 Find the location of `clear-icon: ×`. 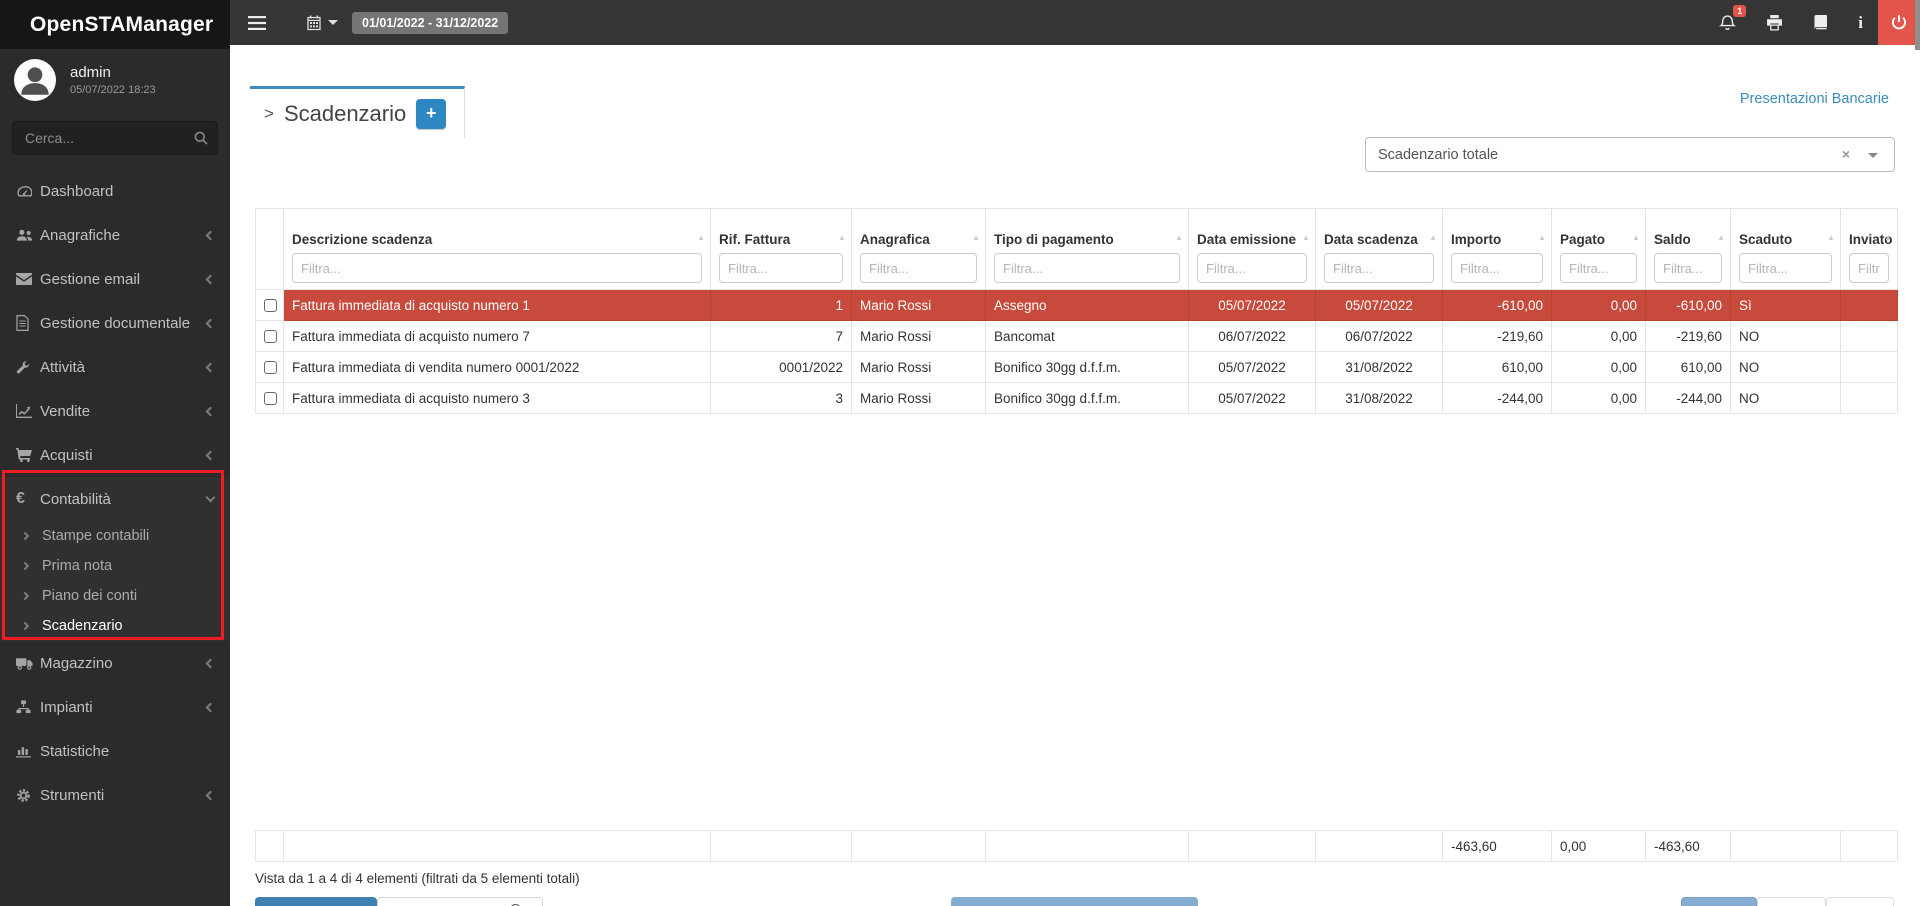

clear-icon: × is located at coordinates (1845, 154).